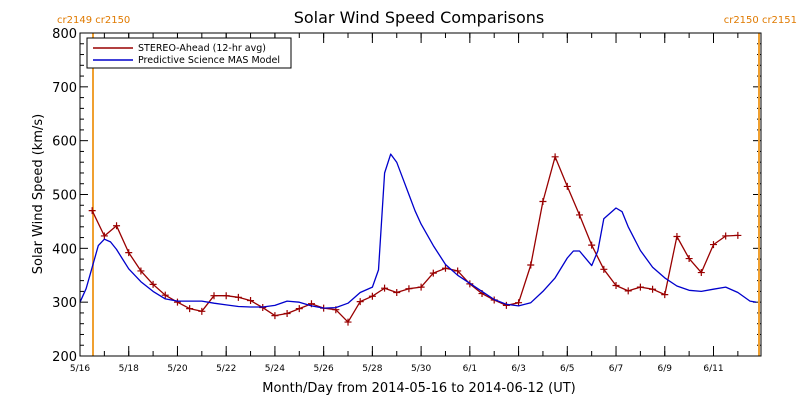 The width and height of the screenshot is (800, 400). I want to click on x-tick-label: 5/28, so click(372, 369).